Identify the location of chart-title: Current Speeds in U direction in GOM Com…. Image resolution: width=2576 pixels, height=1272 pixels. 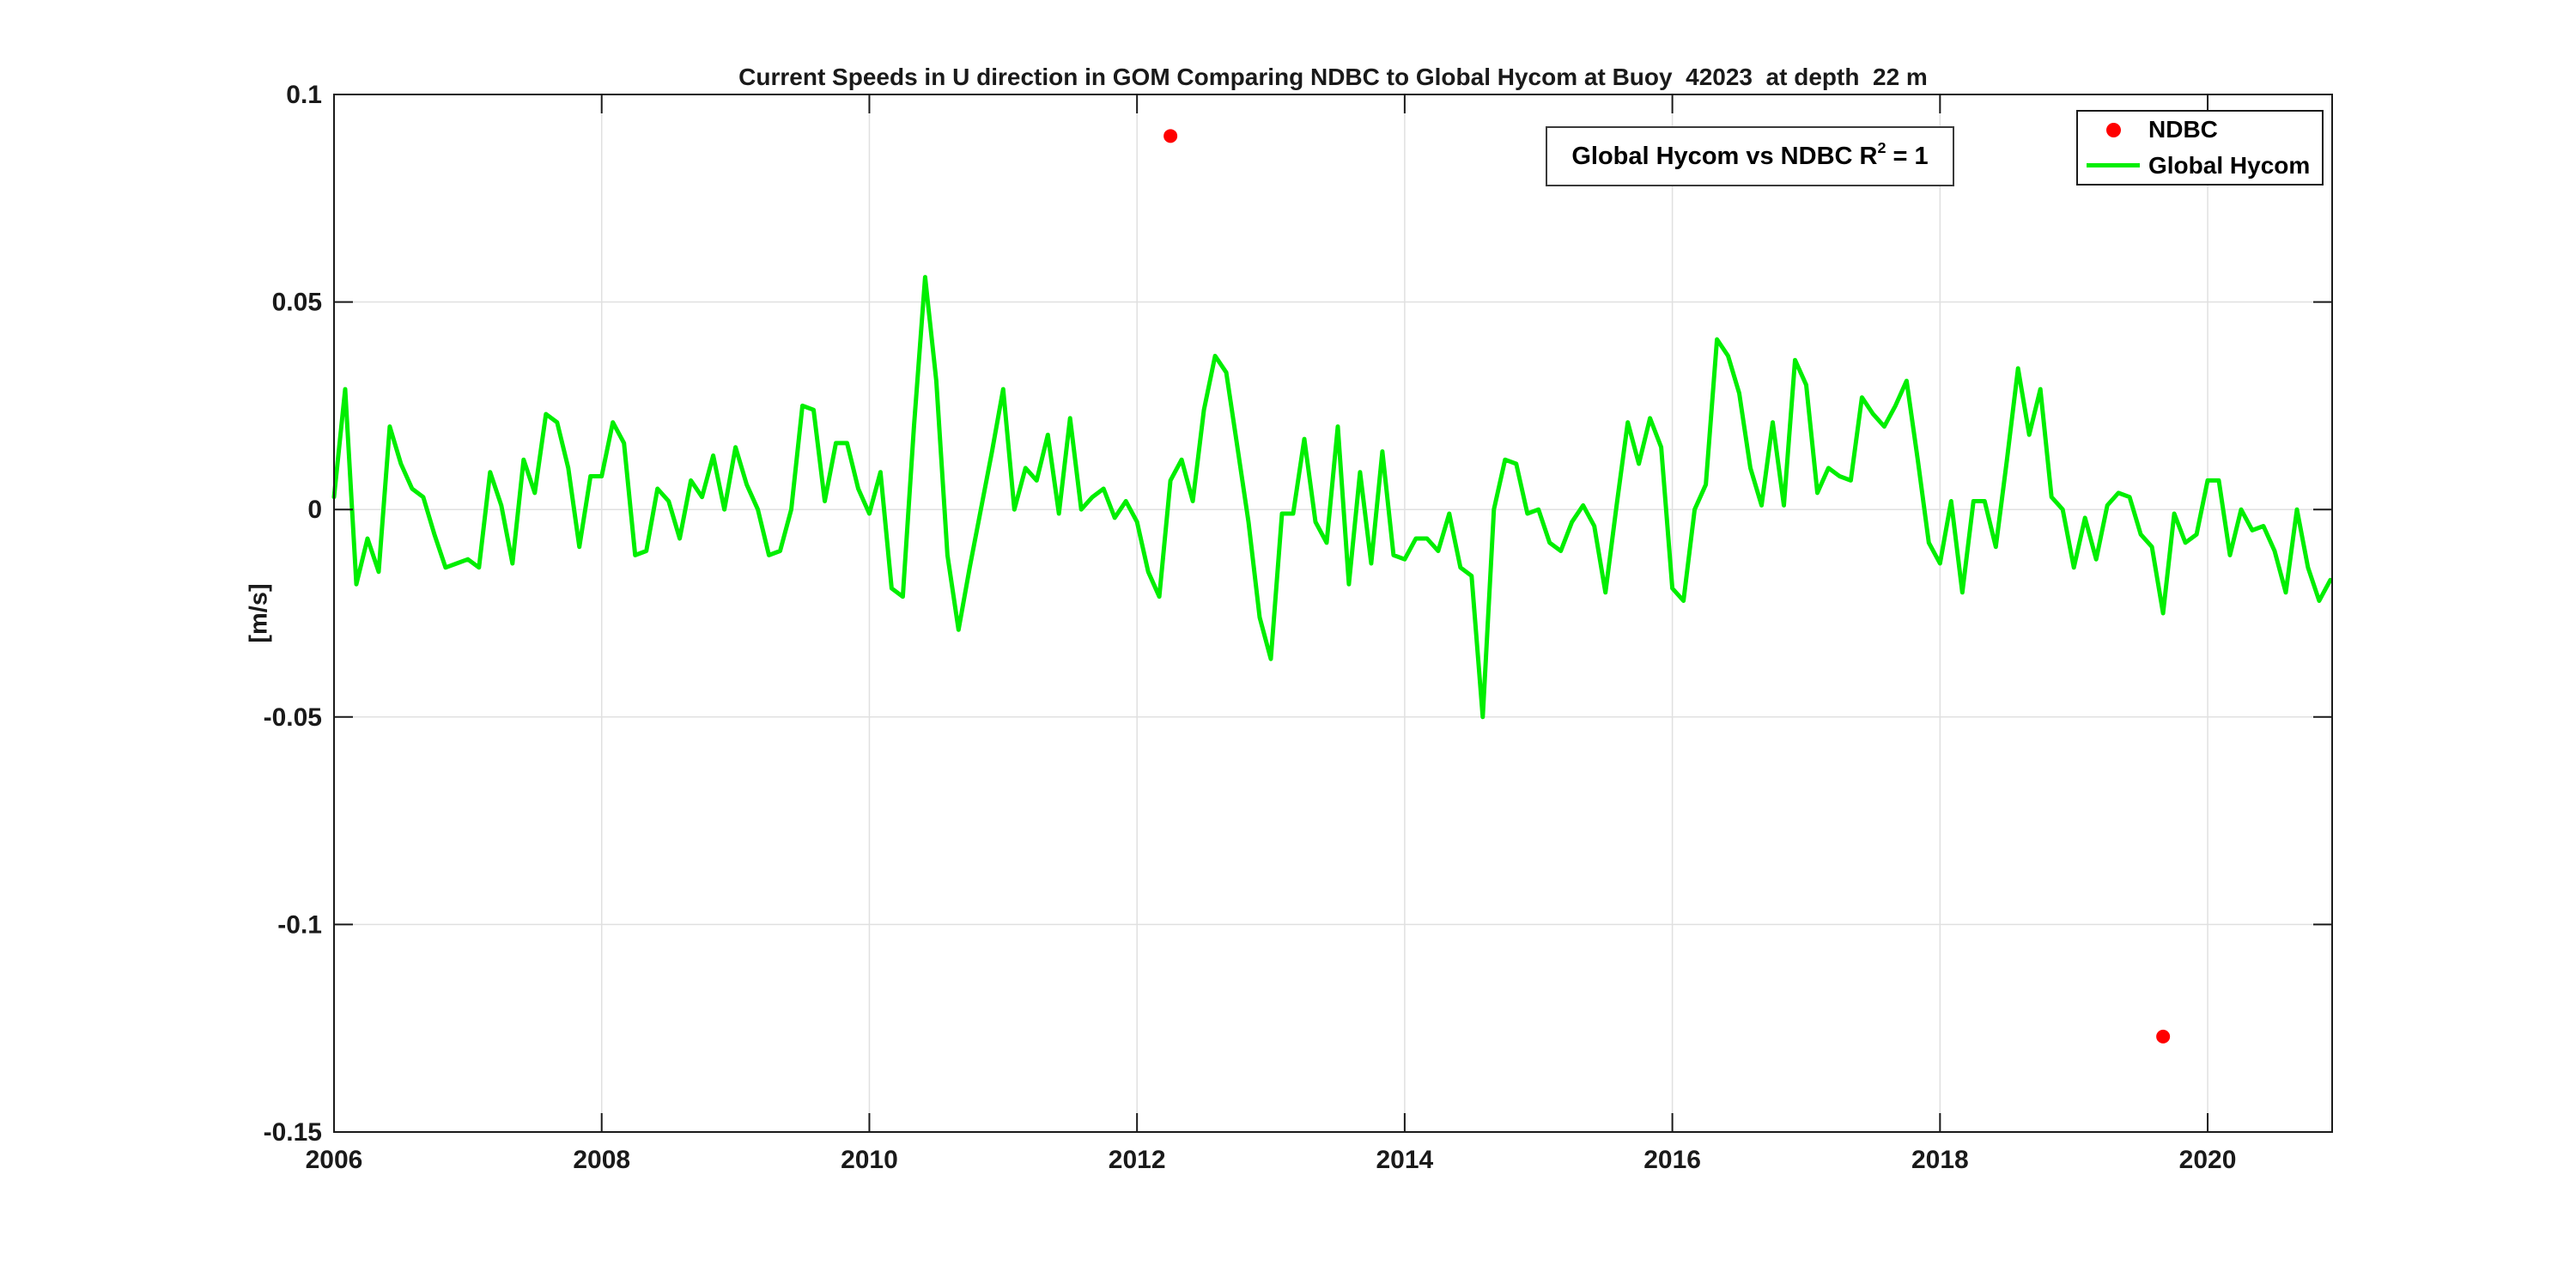
(1333, 77).